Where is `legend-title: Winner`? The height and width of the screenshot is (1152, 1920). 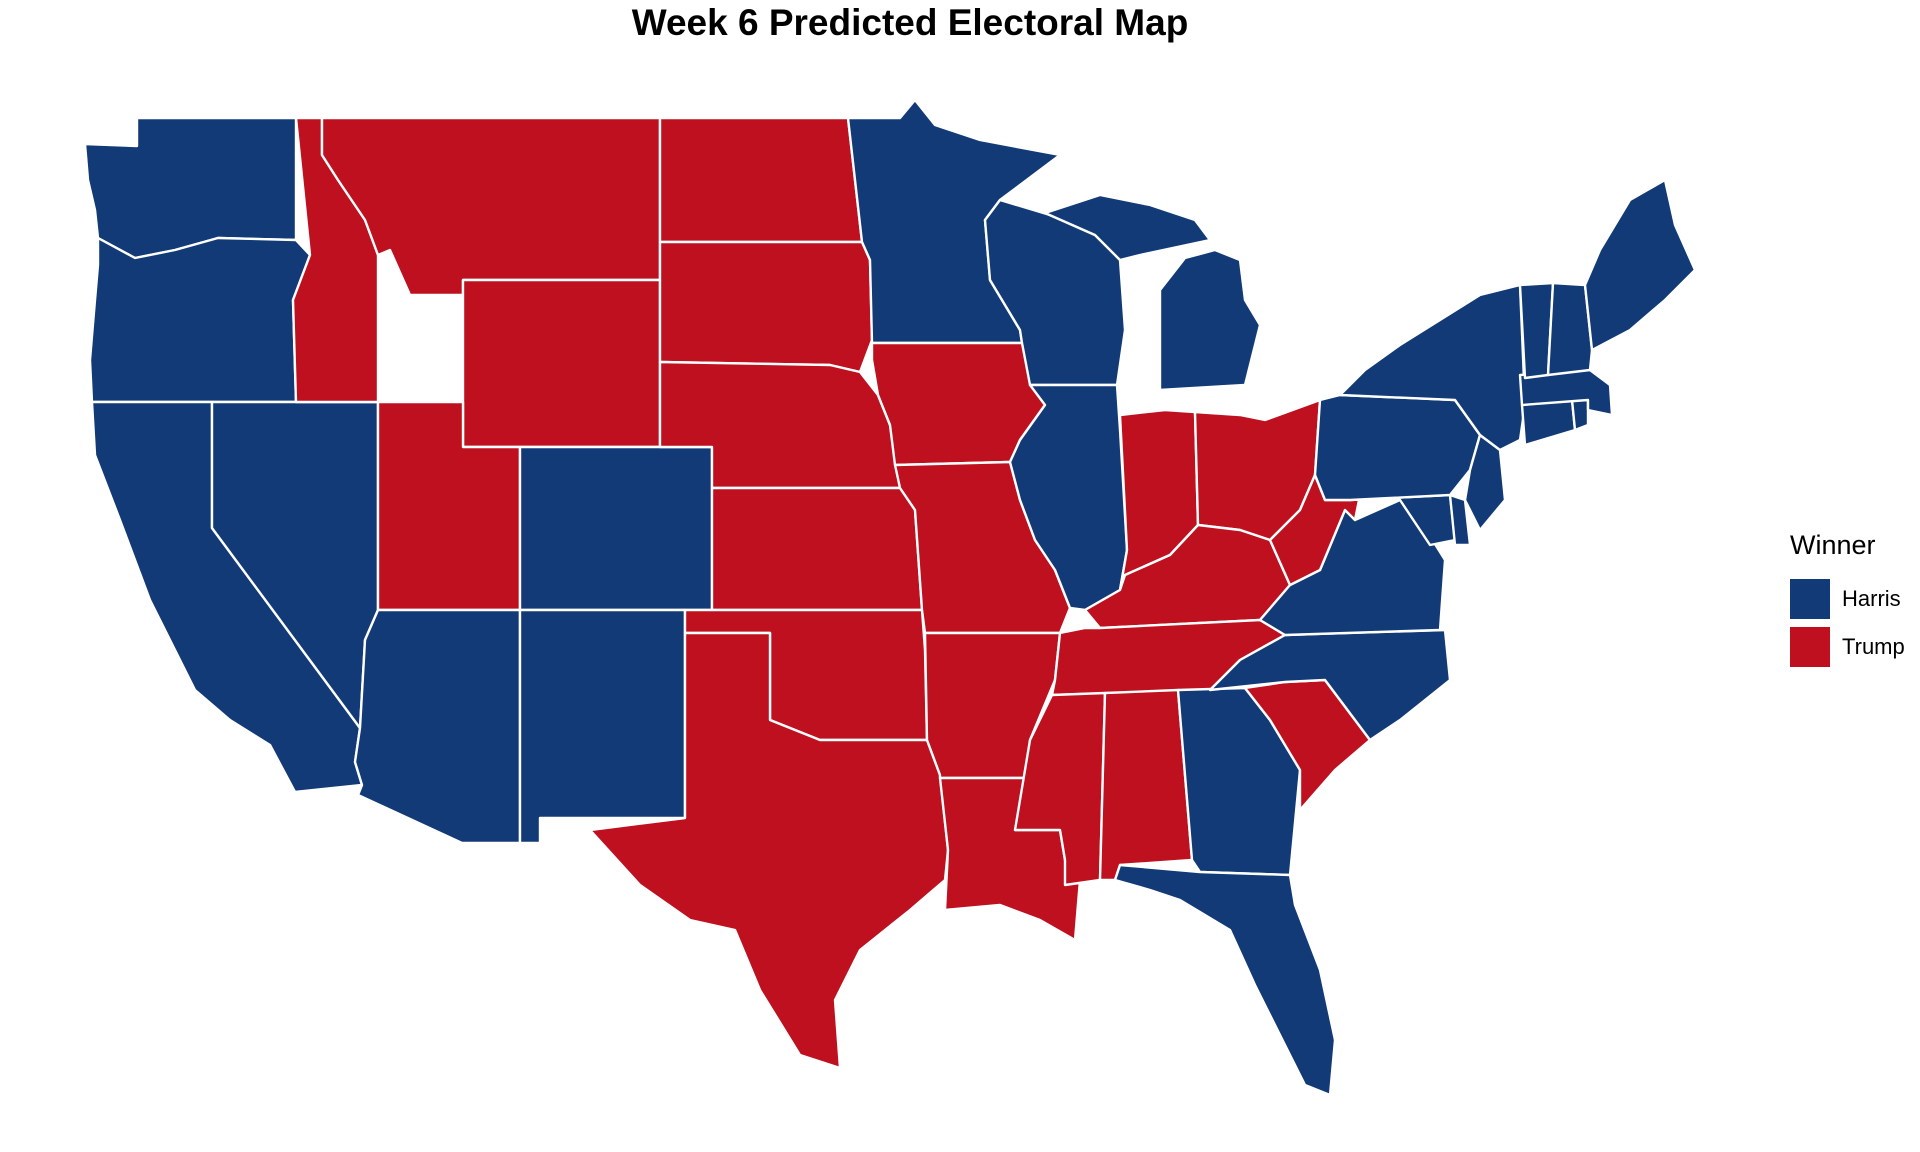
legend-title: Winner is located at coordinates (1833, 545).